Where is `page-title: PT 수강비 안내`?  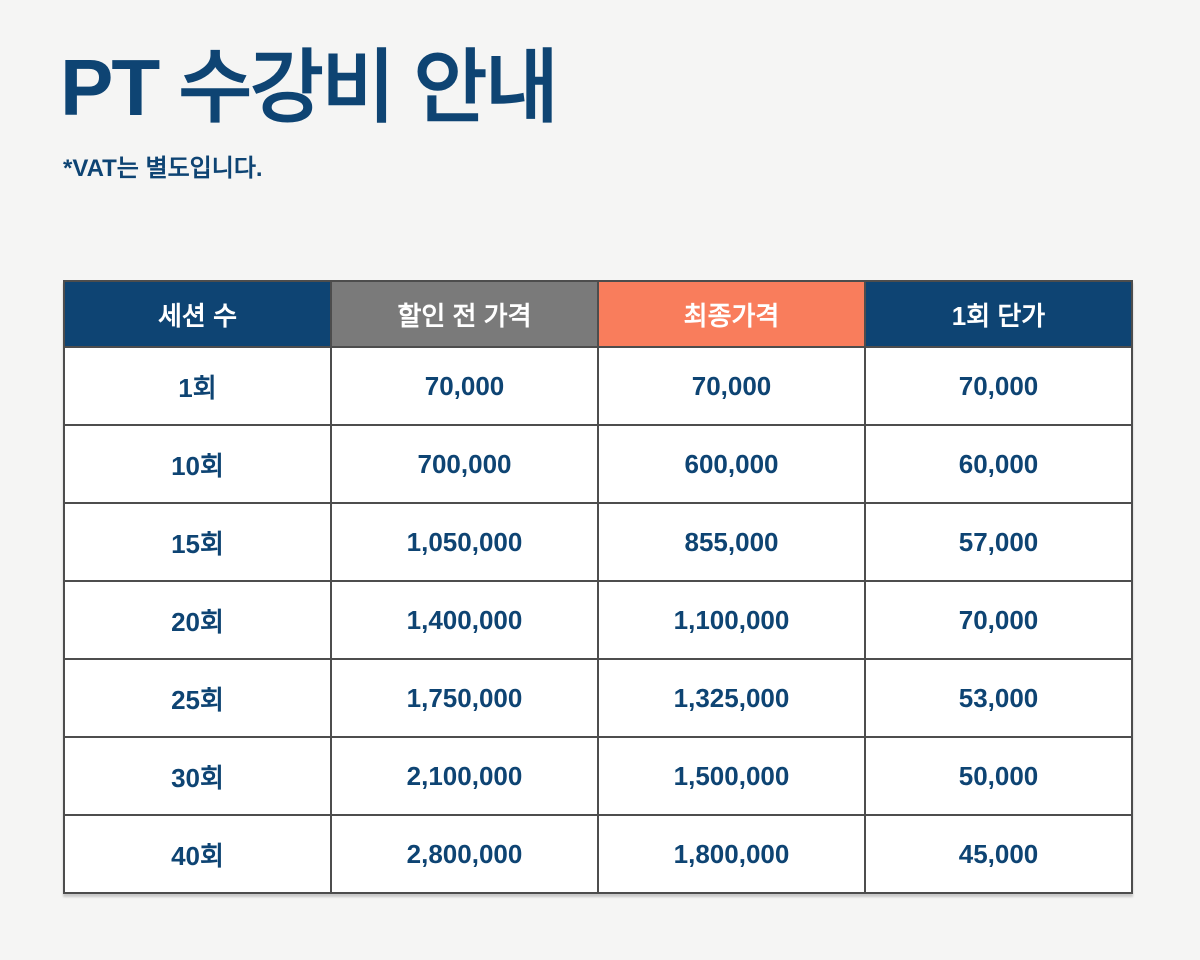 page-title: PT 수강비 안내 is located at coordinates (309, 87).